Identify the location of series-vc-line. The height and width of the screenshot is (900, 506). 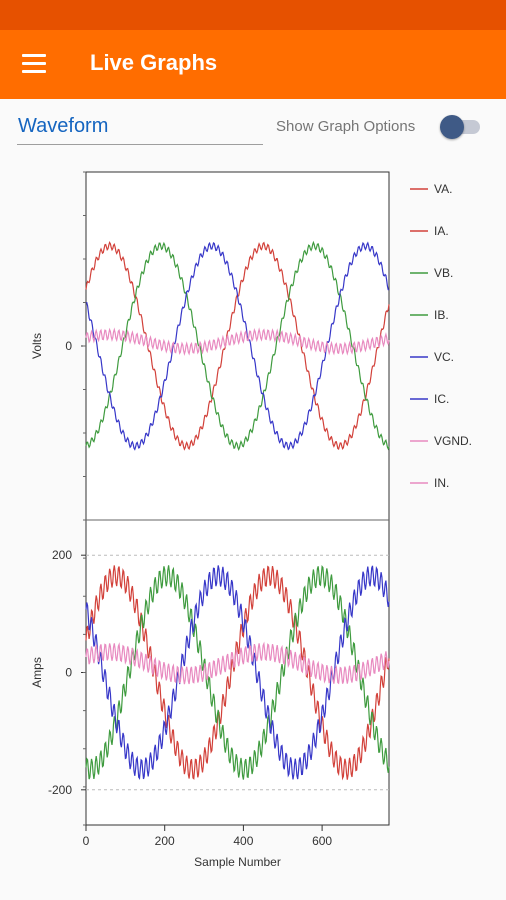
(237, 346).